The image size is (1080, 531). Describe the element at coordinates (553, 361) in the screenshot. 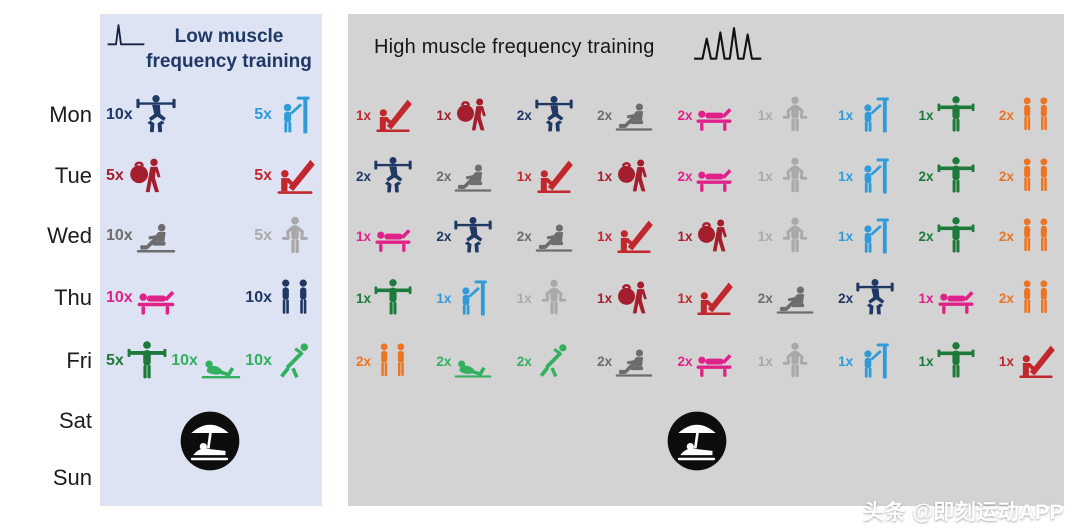

I see `stretch-icon` at that location.